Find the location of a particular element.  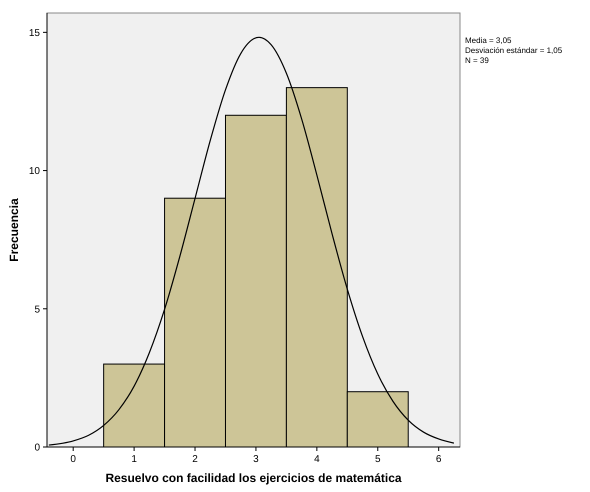

x-tick-label: 5 is located at coordinates (377, 459).